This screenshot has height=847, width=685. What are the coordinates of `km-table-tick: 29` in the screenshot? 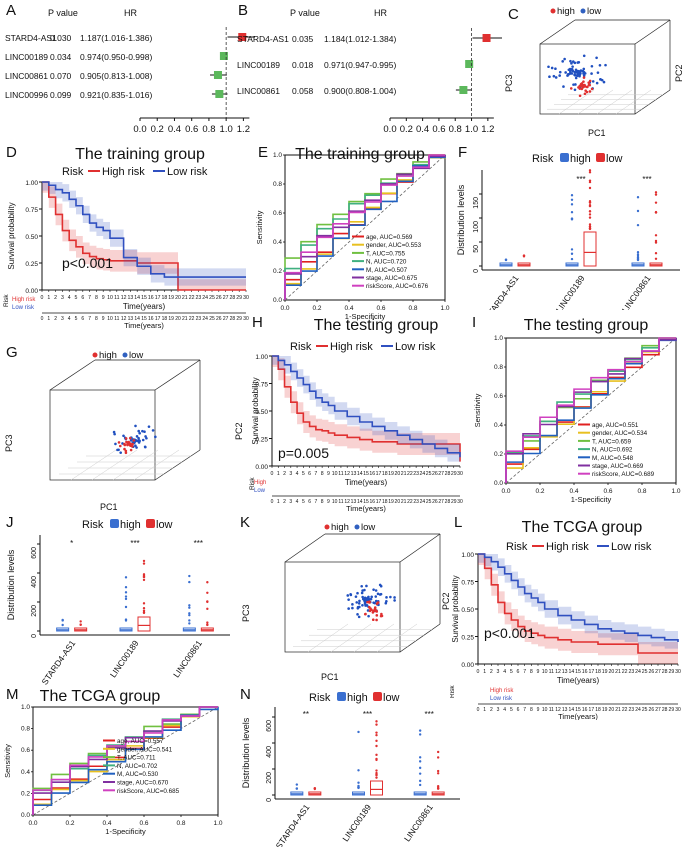 It's located at (672, 710).